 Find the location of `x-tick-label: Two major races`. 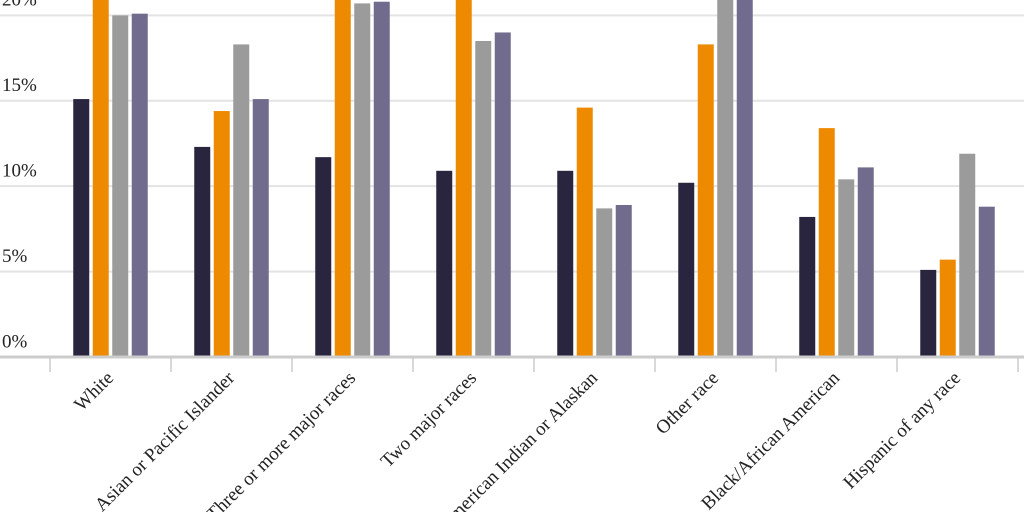

x-tick-label: Two major races is located at coordinates (429, 420).